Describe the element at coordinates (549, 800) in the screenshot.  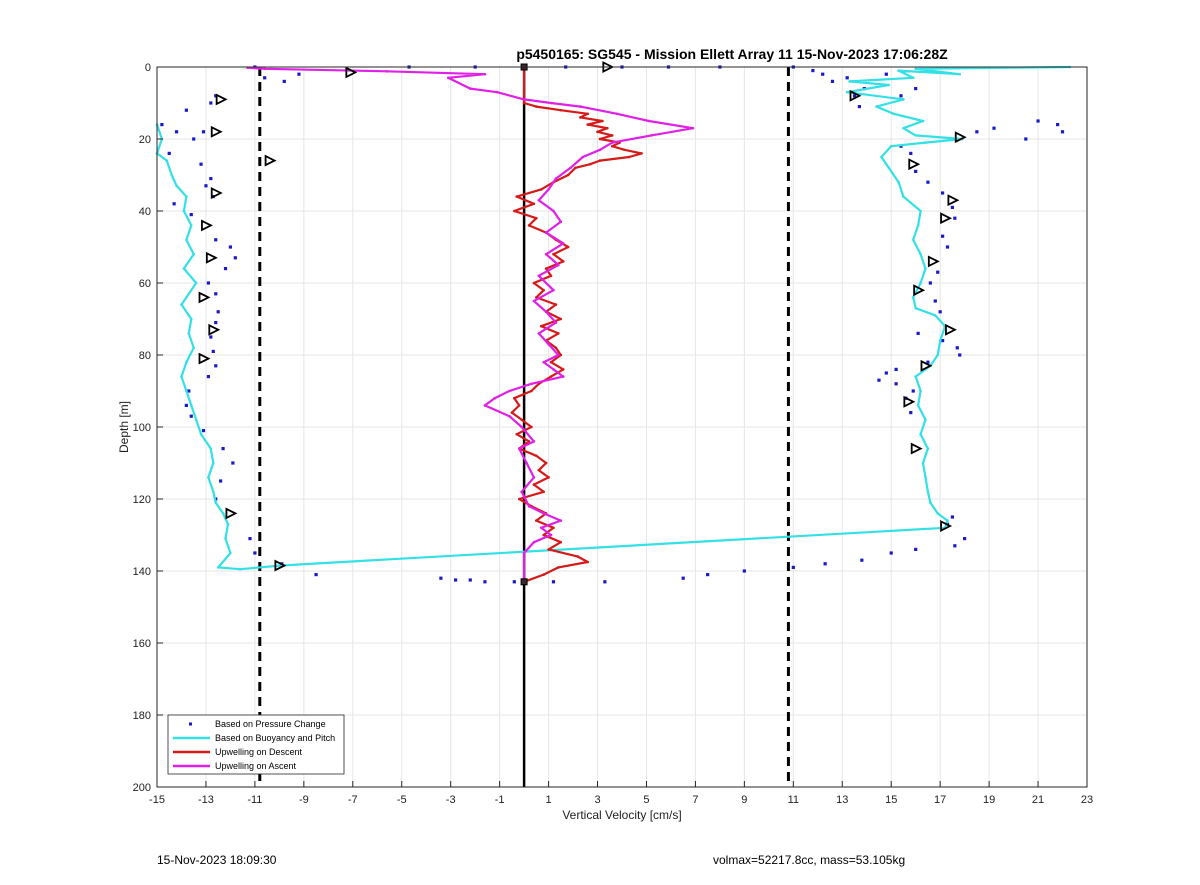
I see `x-tick-label: 1` at that location.